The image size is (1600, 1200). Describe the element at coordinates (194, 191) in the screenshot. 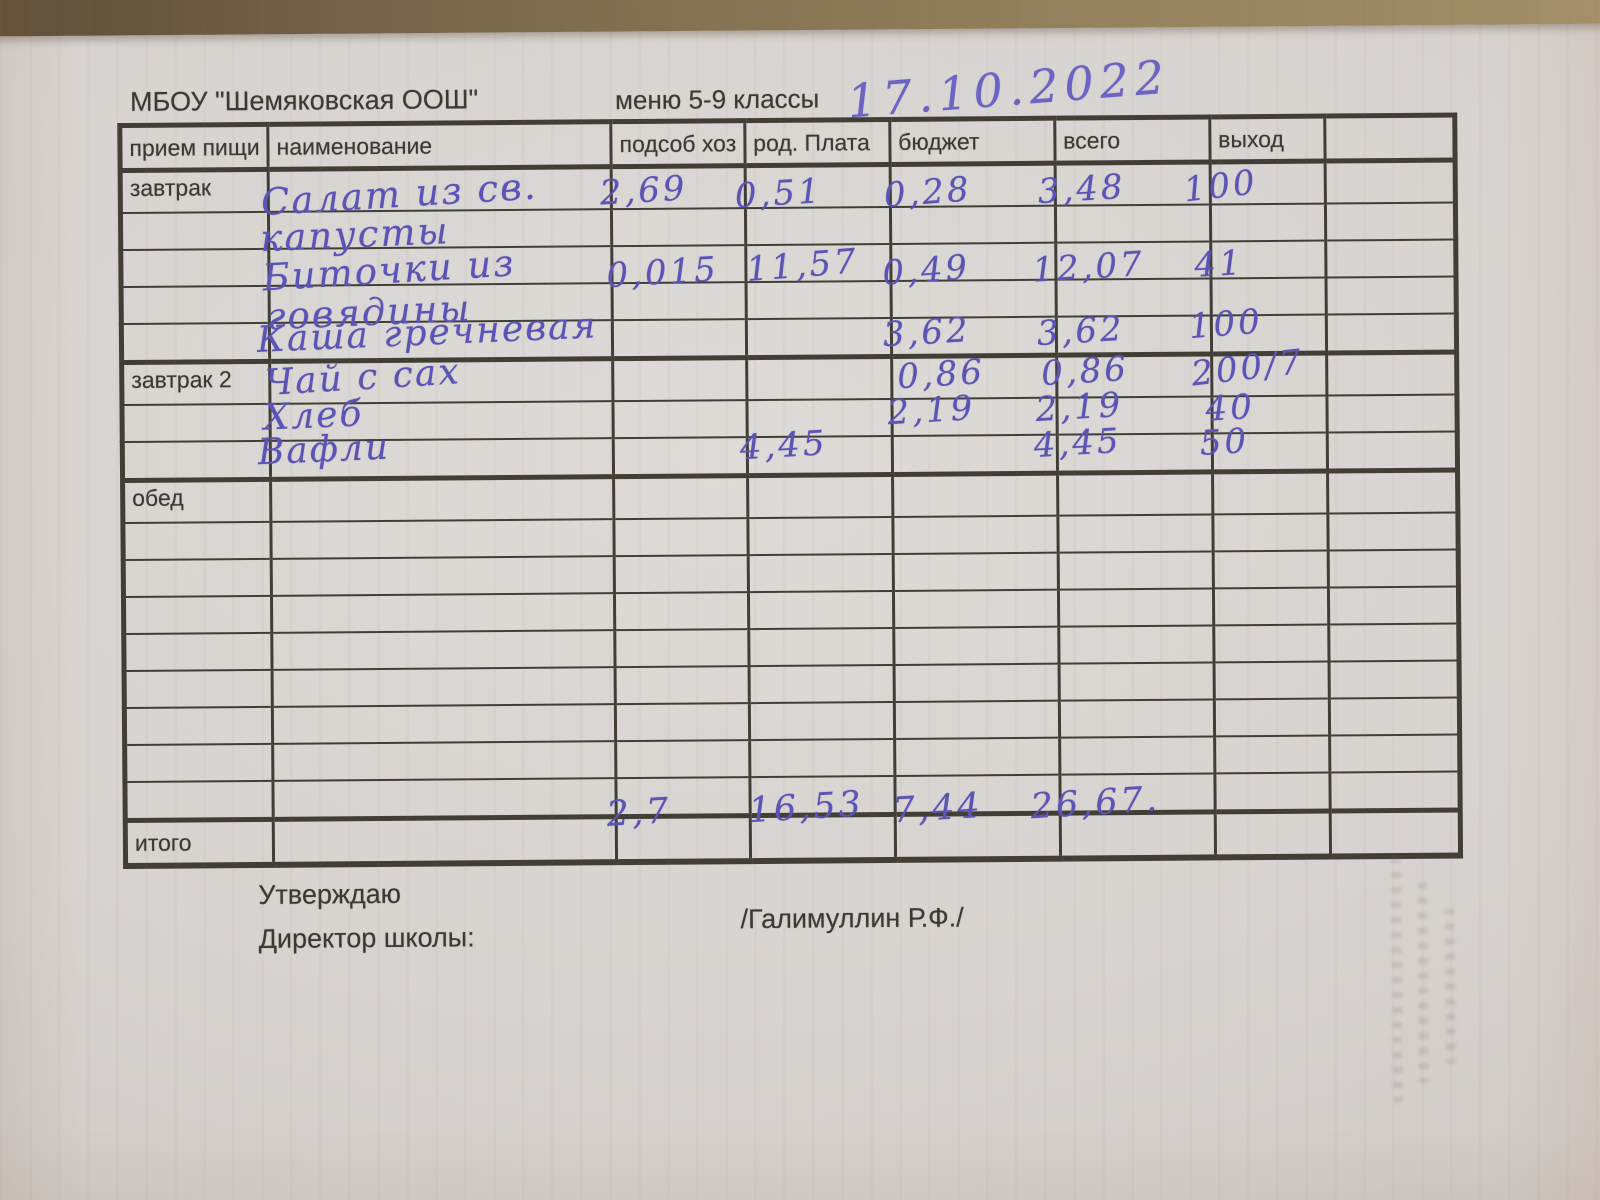

I see `section-label-breakfast: завтрак` at that location.